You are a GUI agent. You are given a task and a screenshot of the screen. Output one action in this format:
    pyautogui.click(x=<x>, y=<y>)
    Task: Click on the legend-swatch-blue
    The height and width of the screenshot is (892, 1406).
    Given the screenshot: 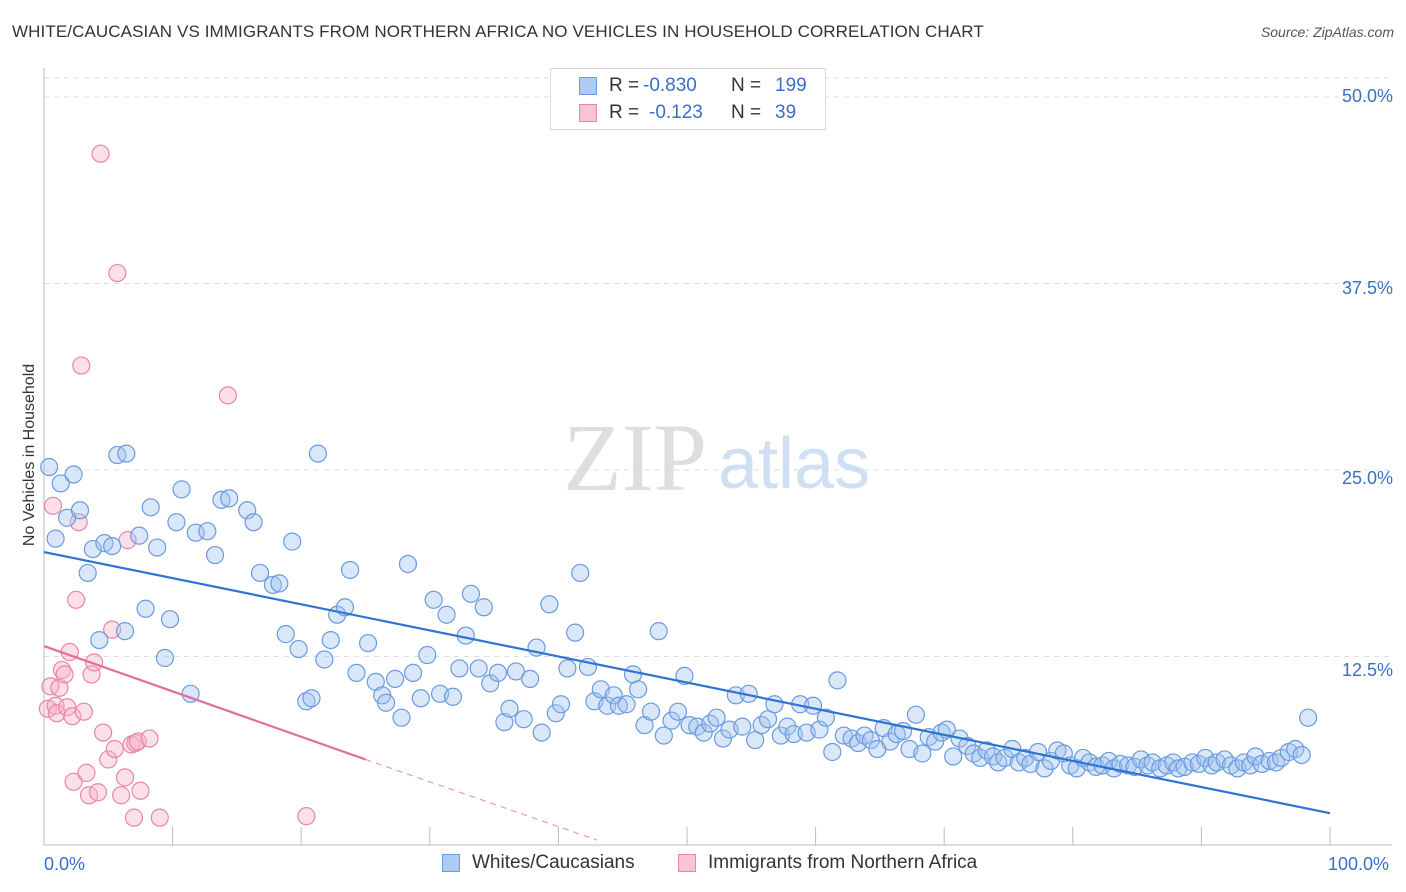 What is the action you would take?
    pyautogui.click(x=451, y=863)
    